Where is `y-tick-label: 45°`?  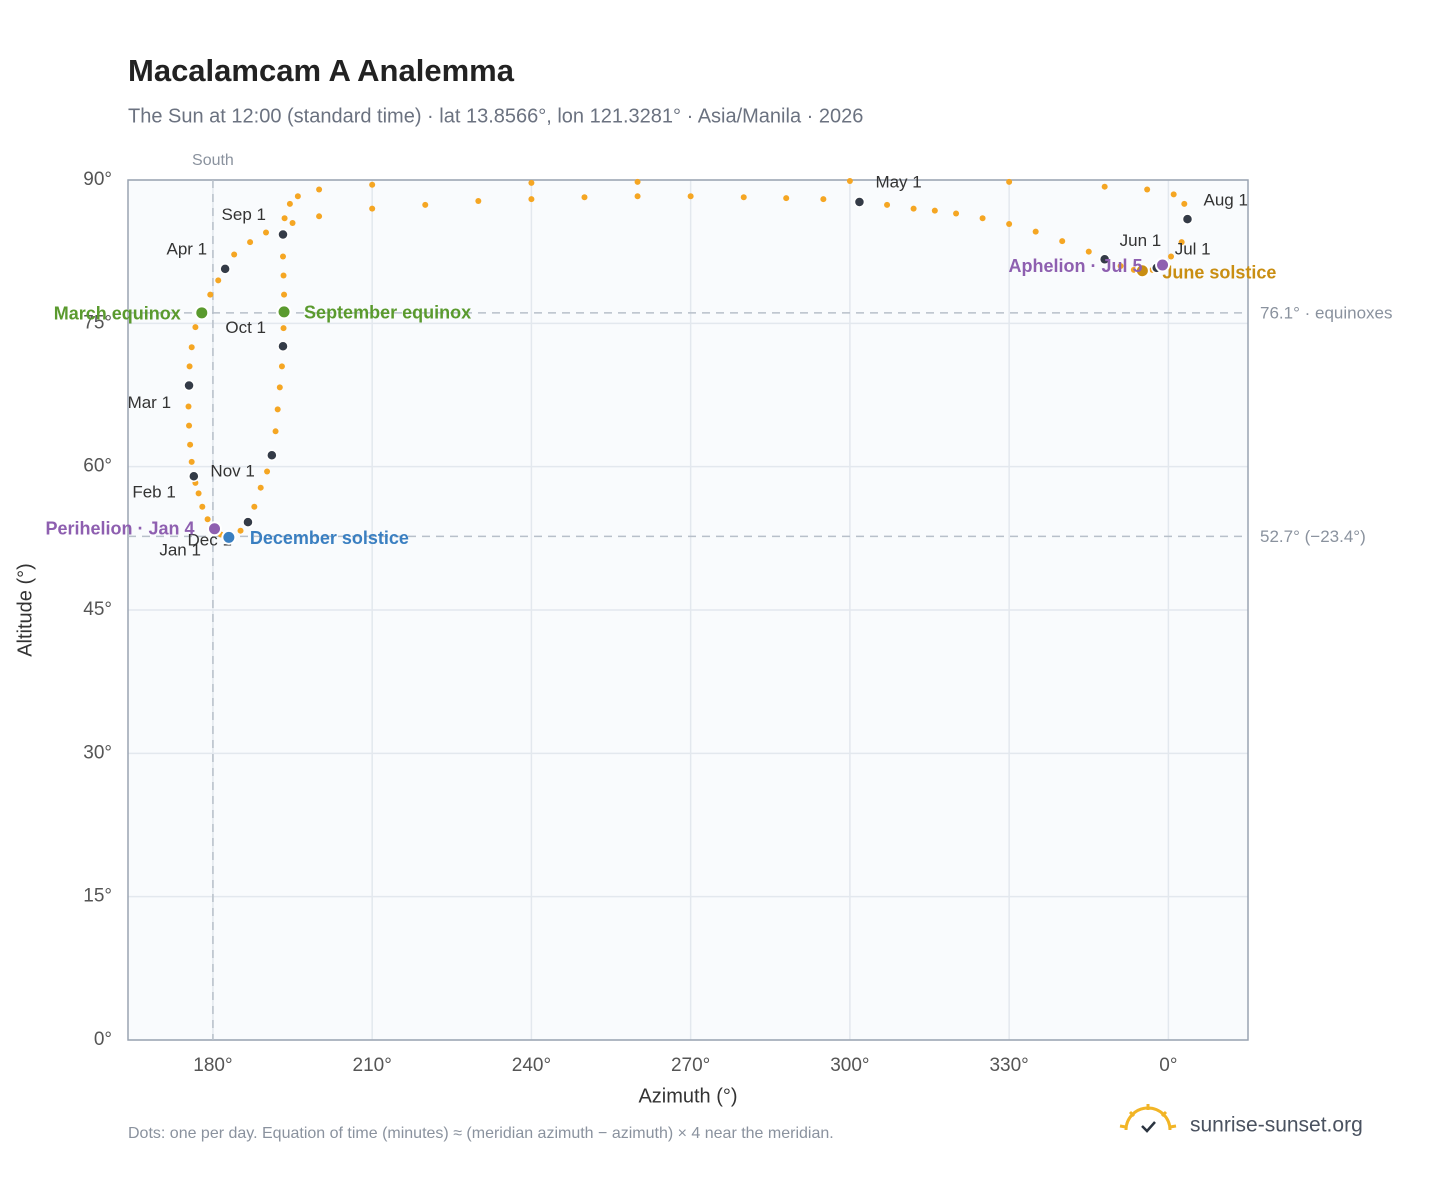 y-tick-label: 45° is located at coordinates (97, 609).